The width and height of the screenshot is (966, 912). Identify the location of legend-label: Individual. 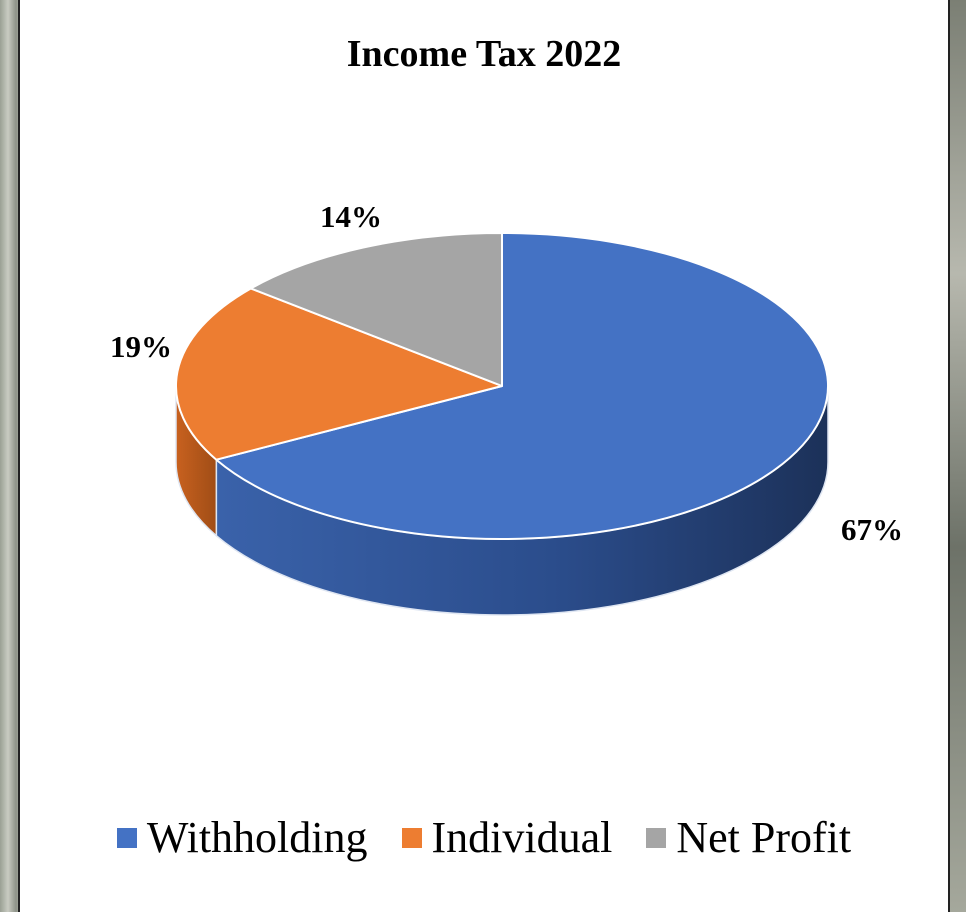
(522, 837).